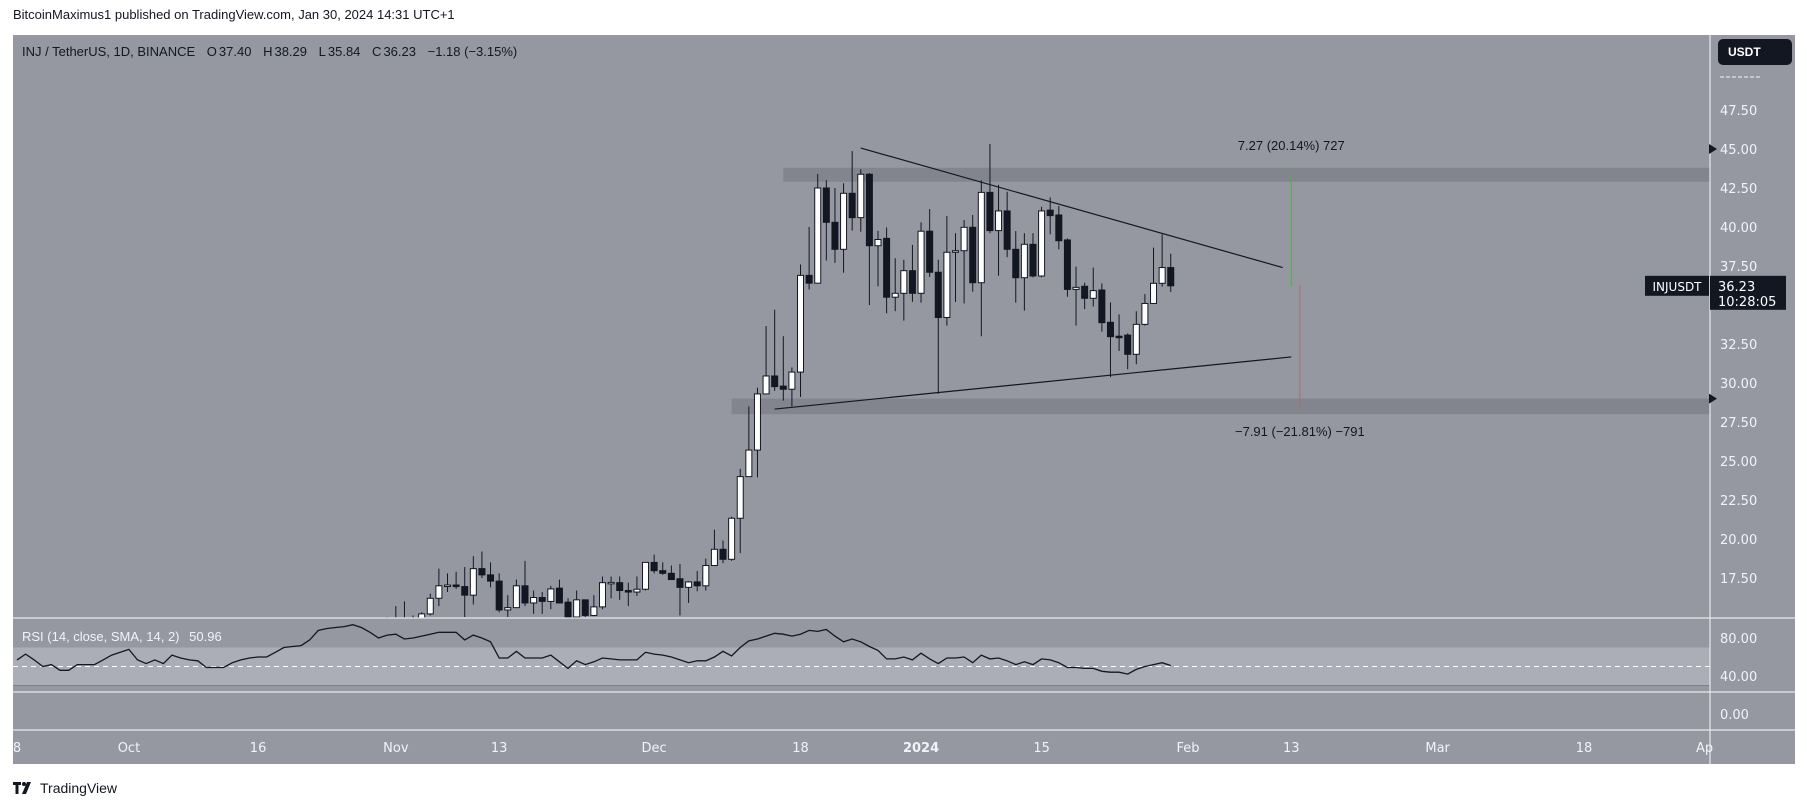  Describe the element at coordinates (472, 51) in the screenshot. I see `change-value: −1.18 (−3.15%)` at that location.